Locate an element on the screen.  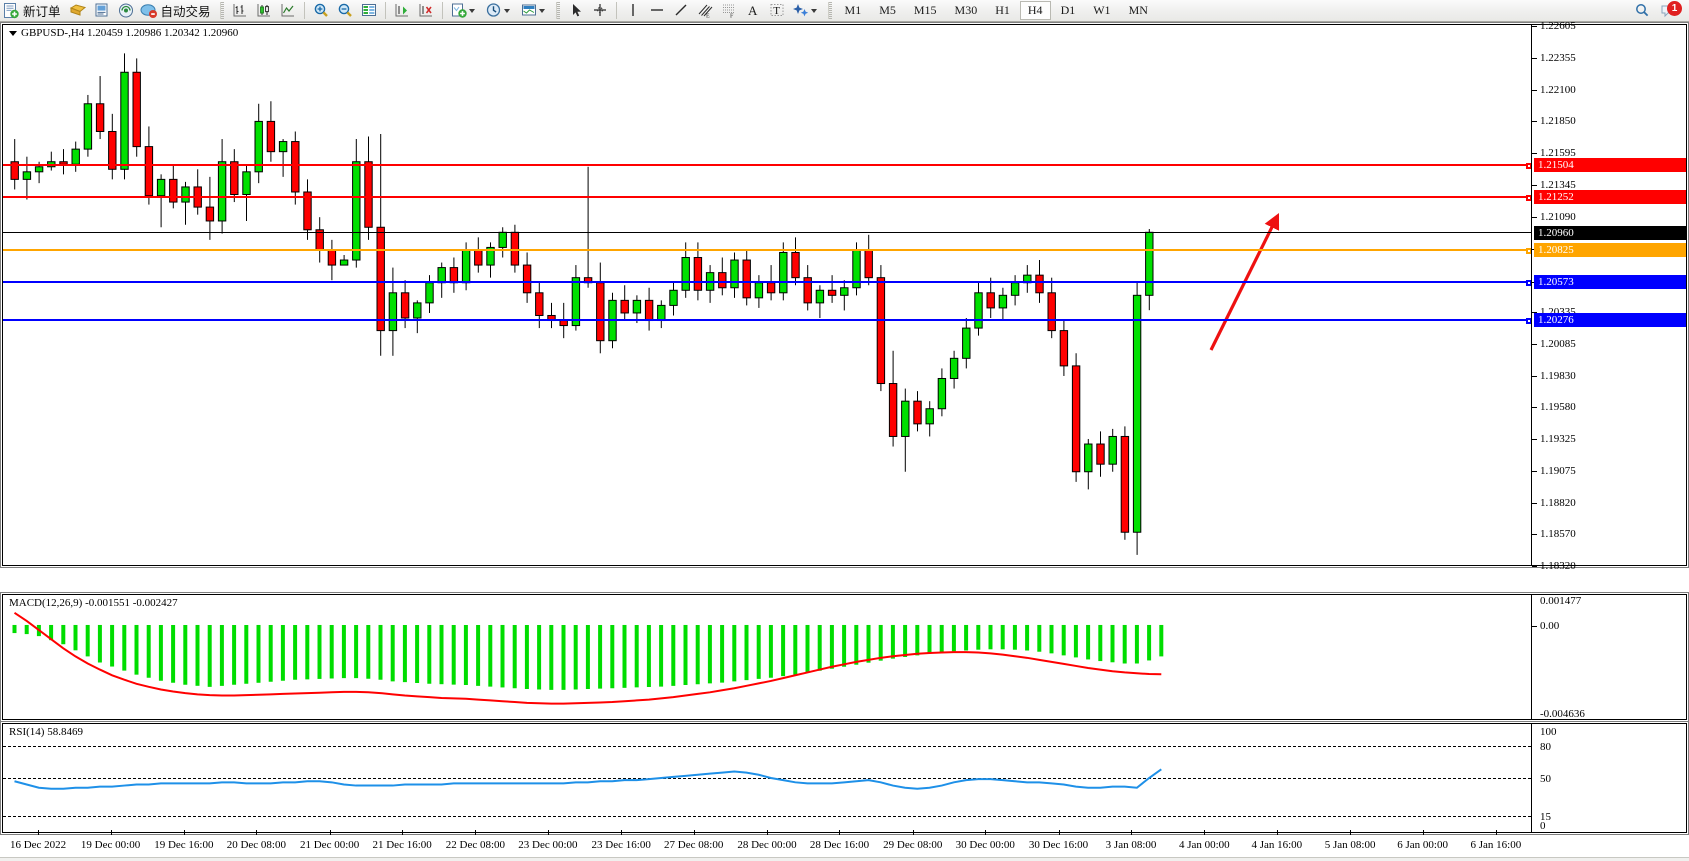
data-window-button is located at coordinates (369, 11).